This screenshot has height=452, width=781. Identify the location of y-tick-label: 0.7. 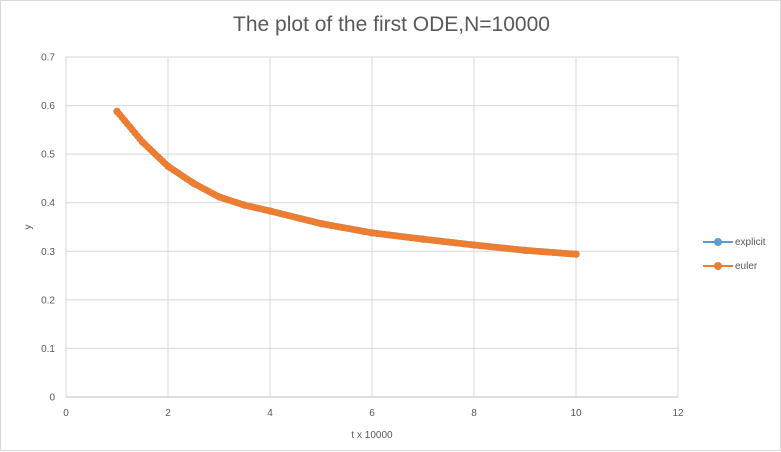
(48, 58).